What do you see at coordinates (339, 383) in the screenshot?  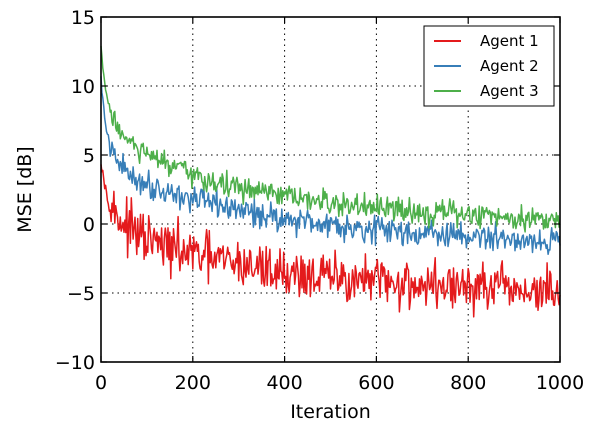 I see `x-tick-labels: 0 200 400 600 800 1000` at bounding box center [339, 383].